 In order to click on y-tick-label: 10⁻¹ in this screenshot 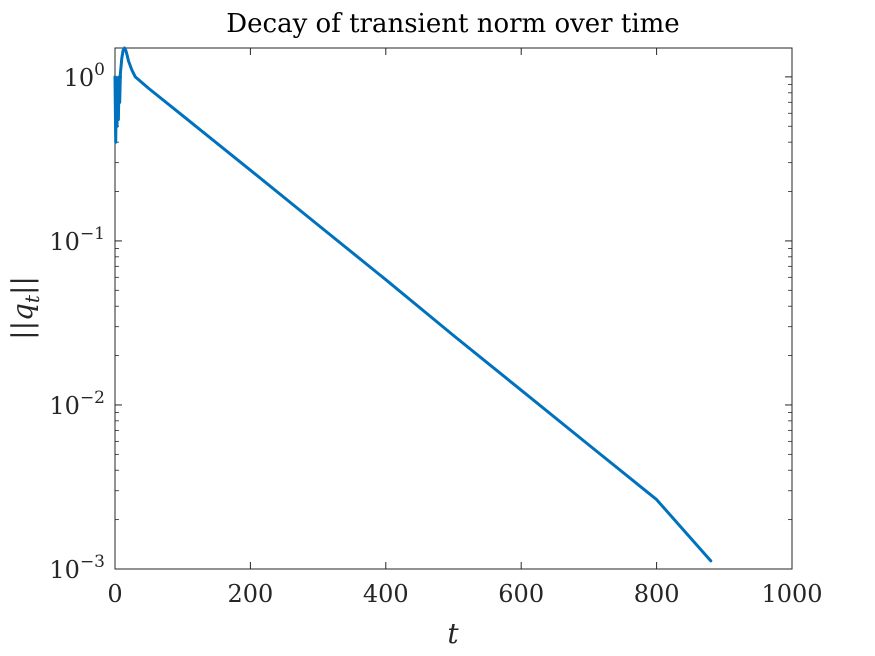, I will do `click(77, 240)`.